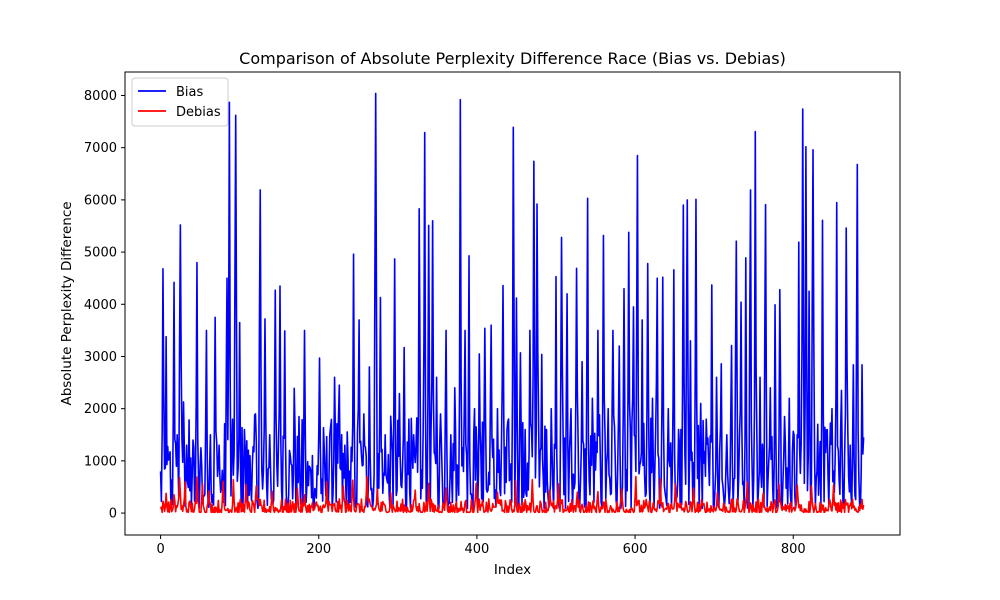 The image size is (1000, 600). Describe the element at coordinates (512, 570) in the screenshot. I see `x-axis-label: Index` at that location.